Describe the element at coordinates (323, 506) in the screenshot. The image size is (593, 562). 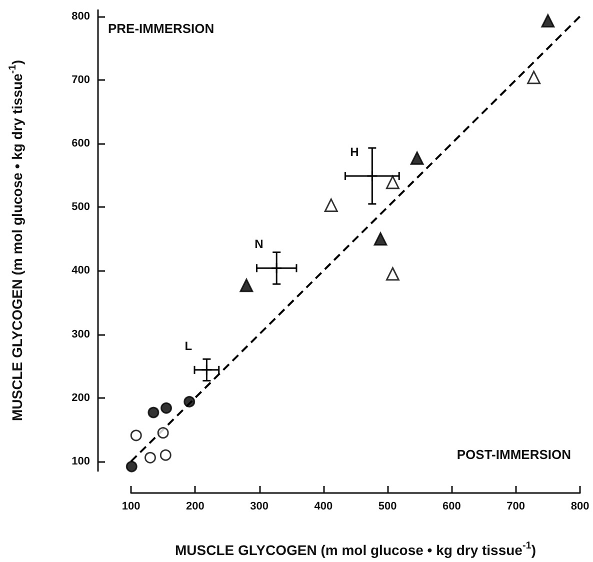
I see `x-tick-label: 400` at that location.